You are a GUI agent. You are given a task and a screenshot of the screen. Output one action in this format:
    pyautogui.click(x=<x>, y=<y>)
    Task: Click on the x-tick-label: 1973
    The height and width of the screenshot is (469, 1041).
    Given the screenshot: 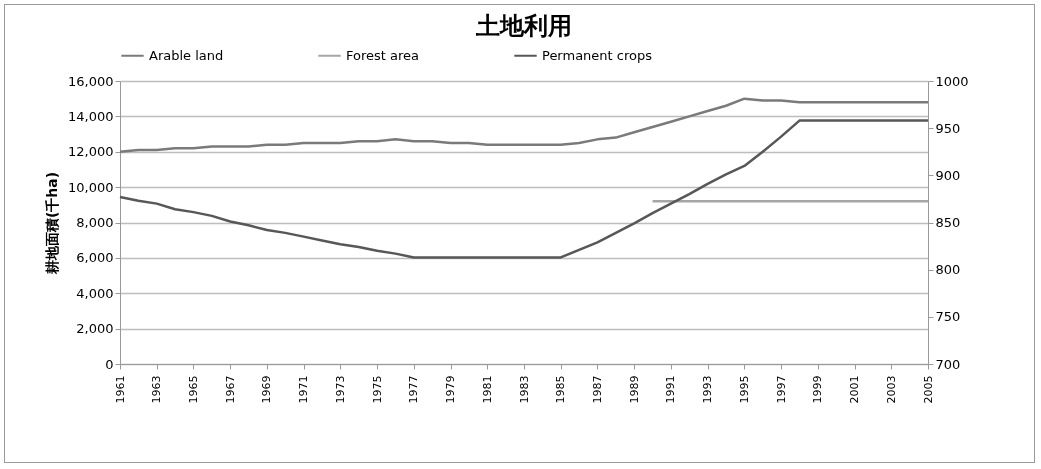 What is the action you would take?
    pyautogui.click(x=340, y=389)
    